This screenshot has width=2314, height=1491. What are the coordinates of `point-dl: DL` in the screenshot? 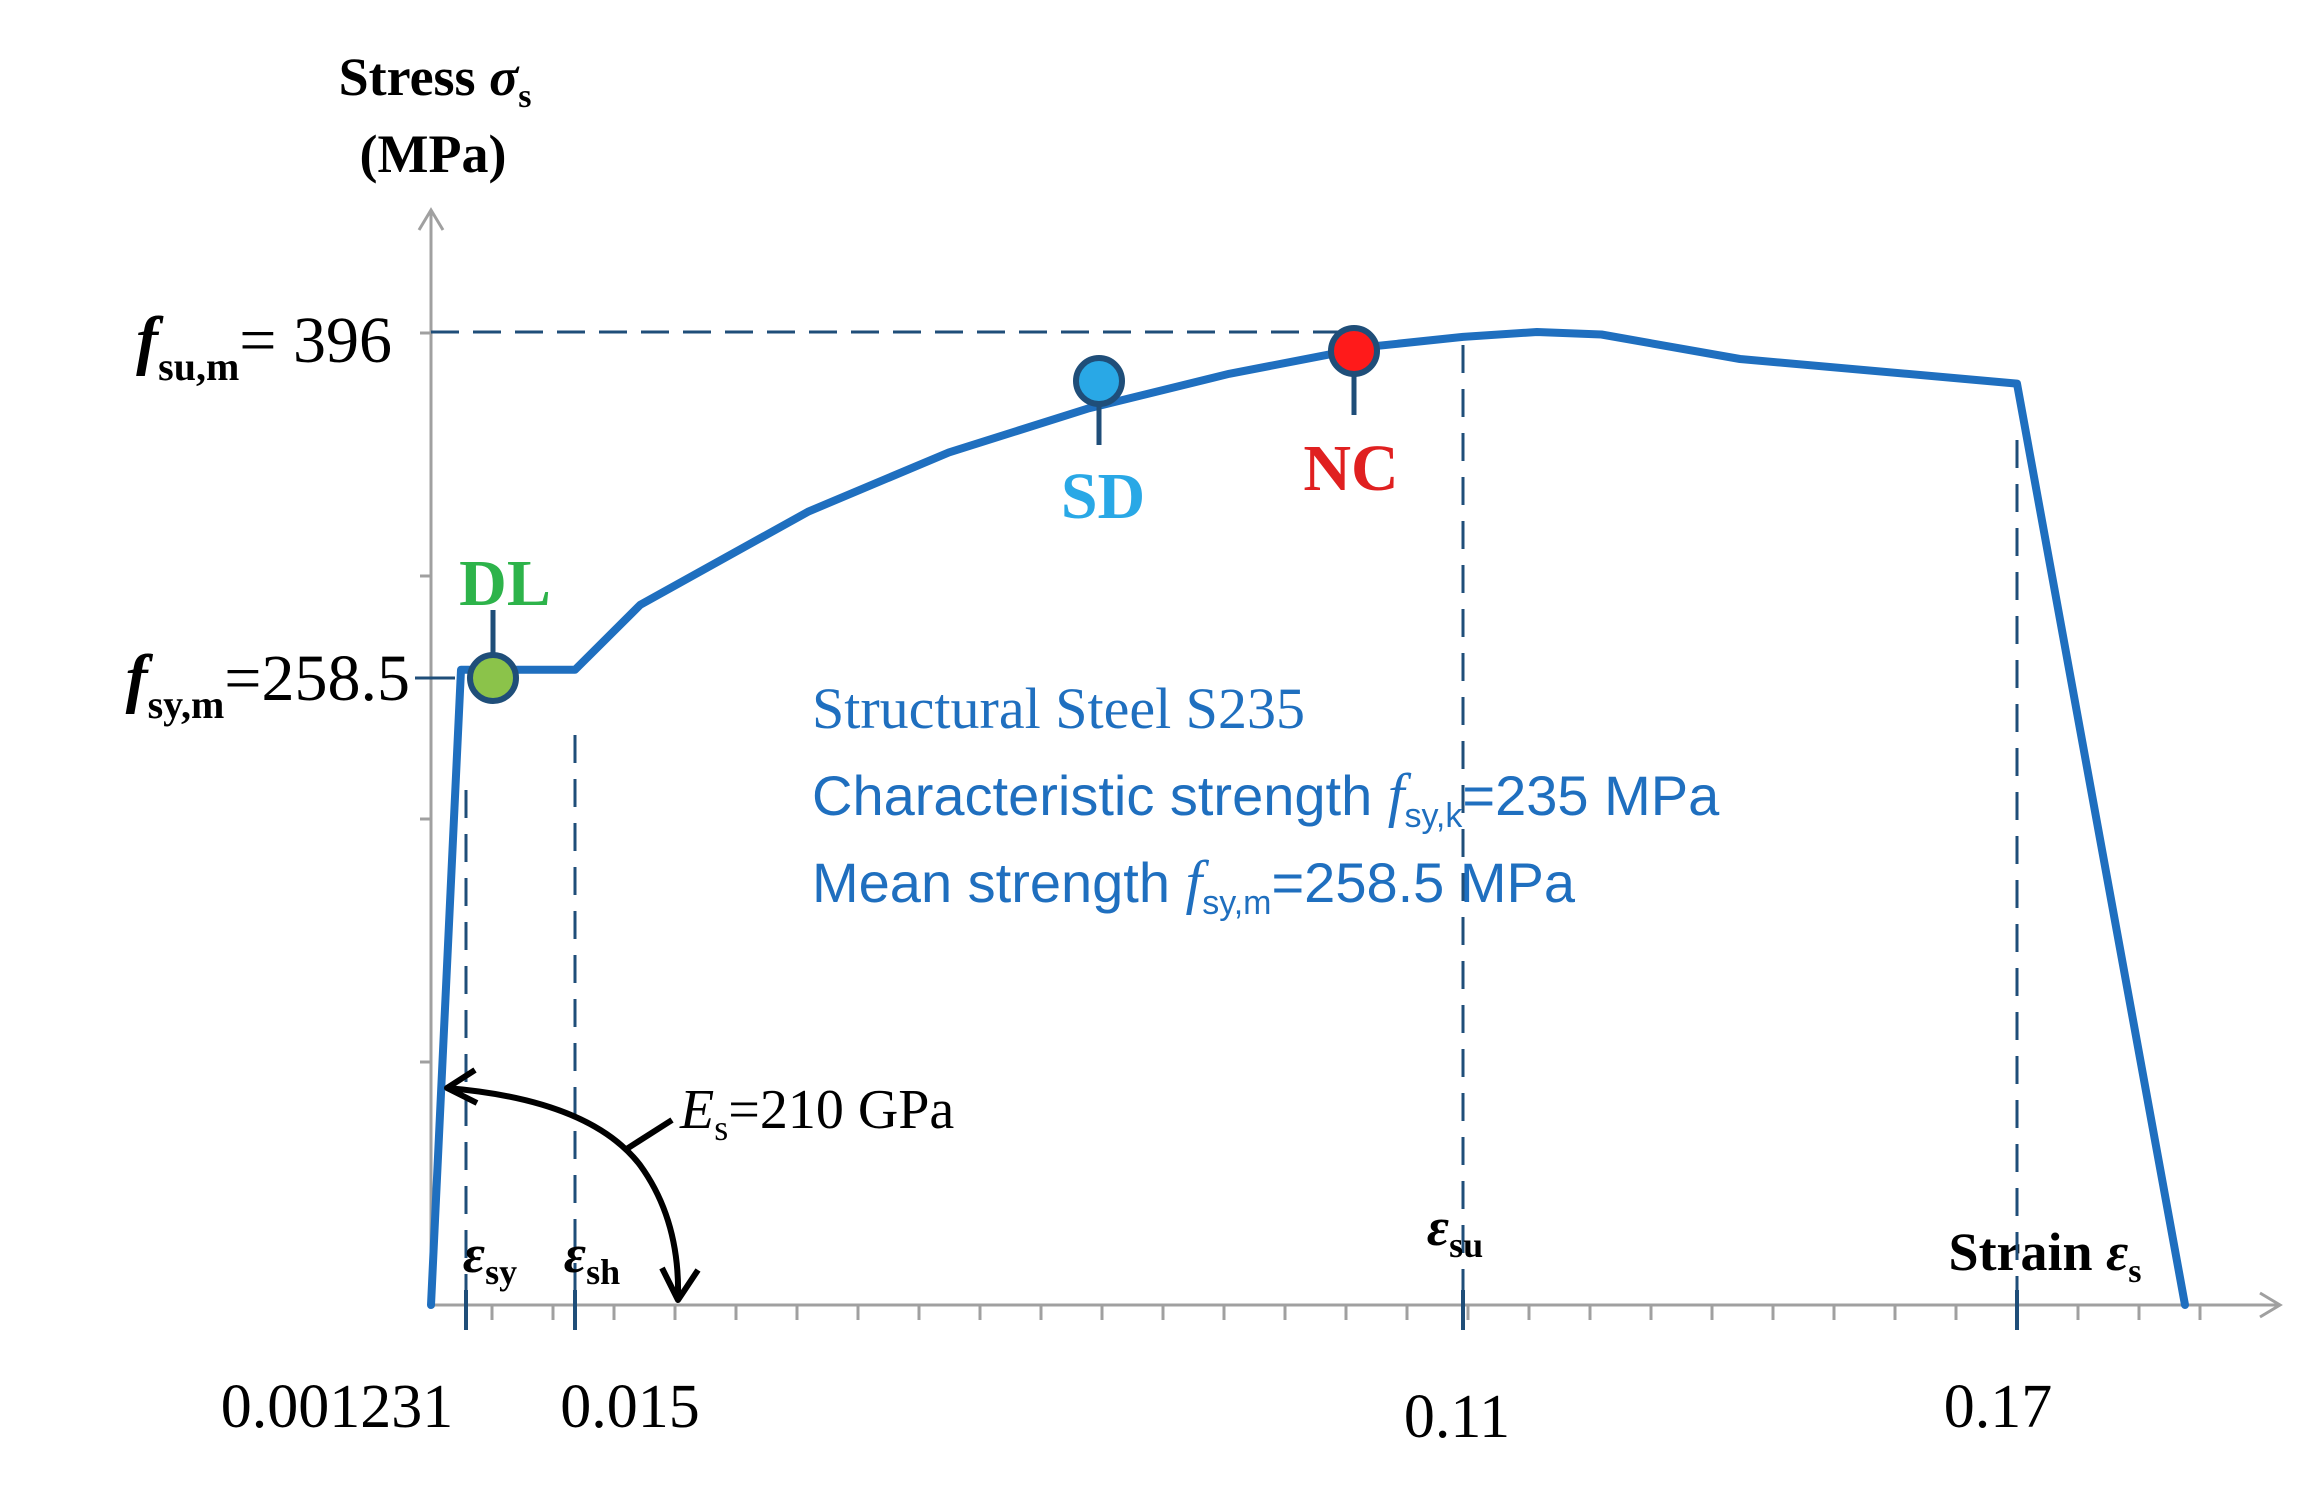 It's located at (505, 625).